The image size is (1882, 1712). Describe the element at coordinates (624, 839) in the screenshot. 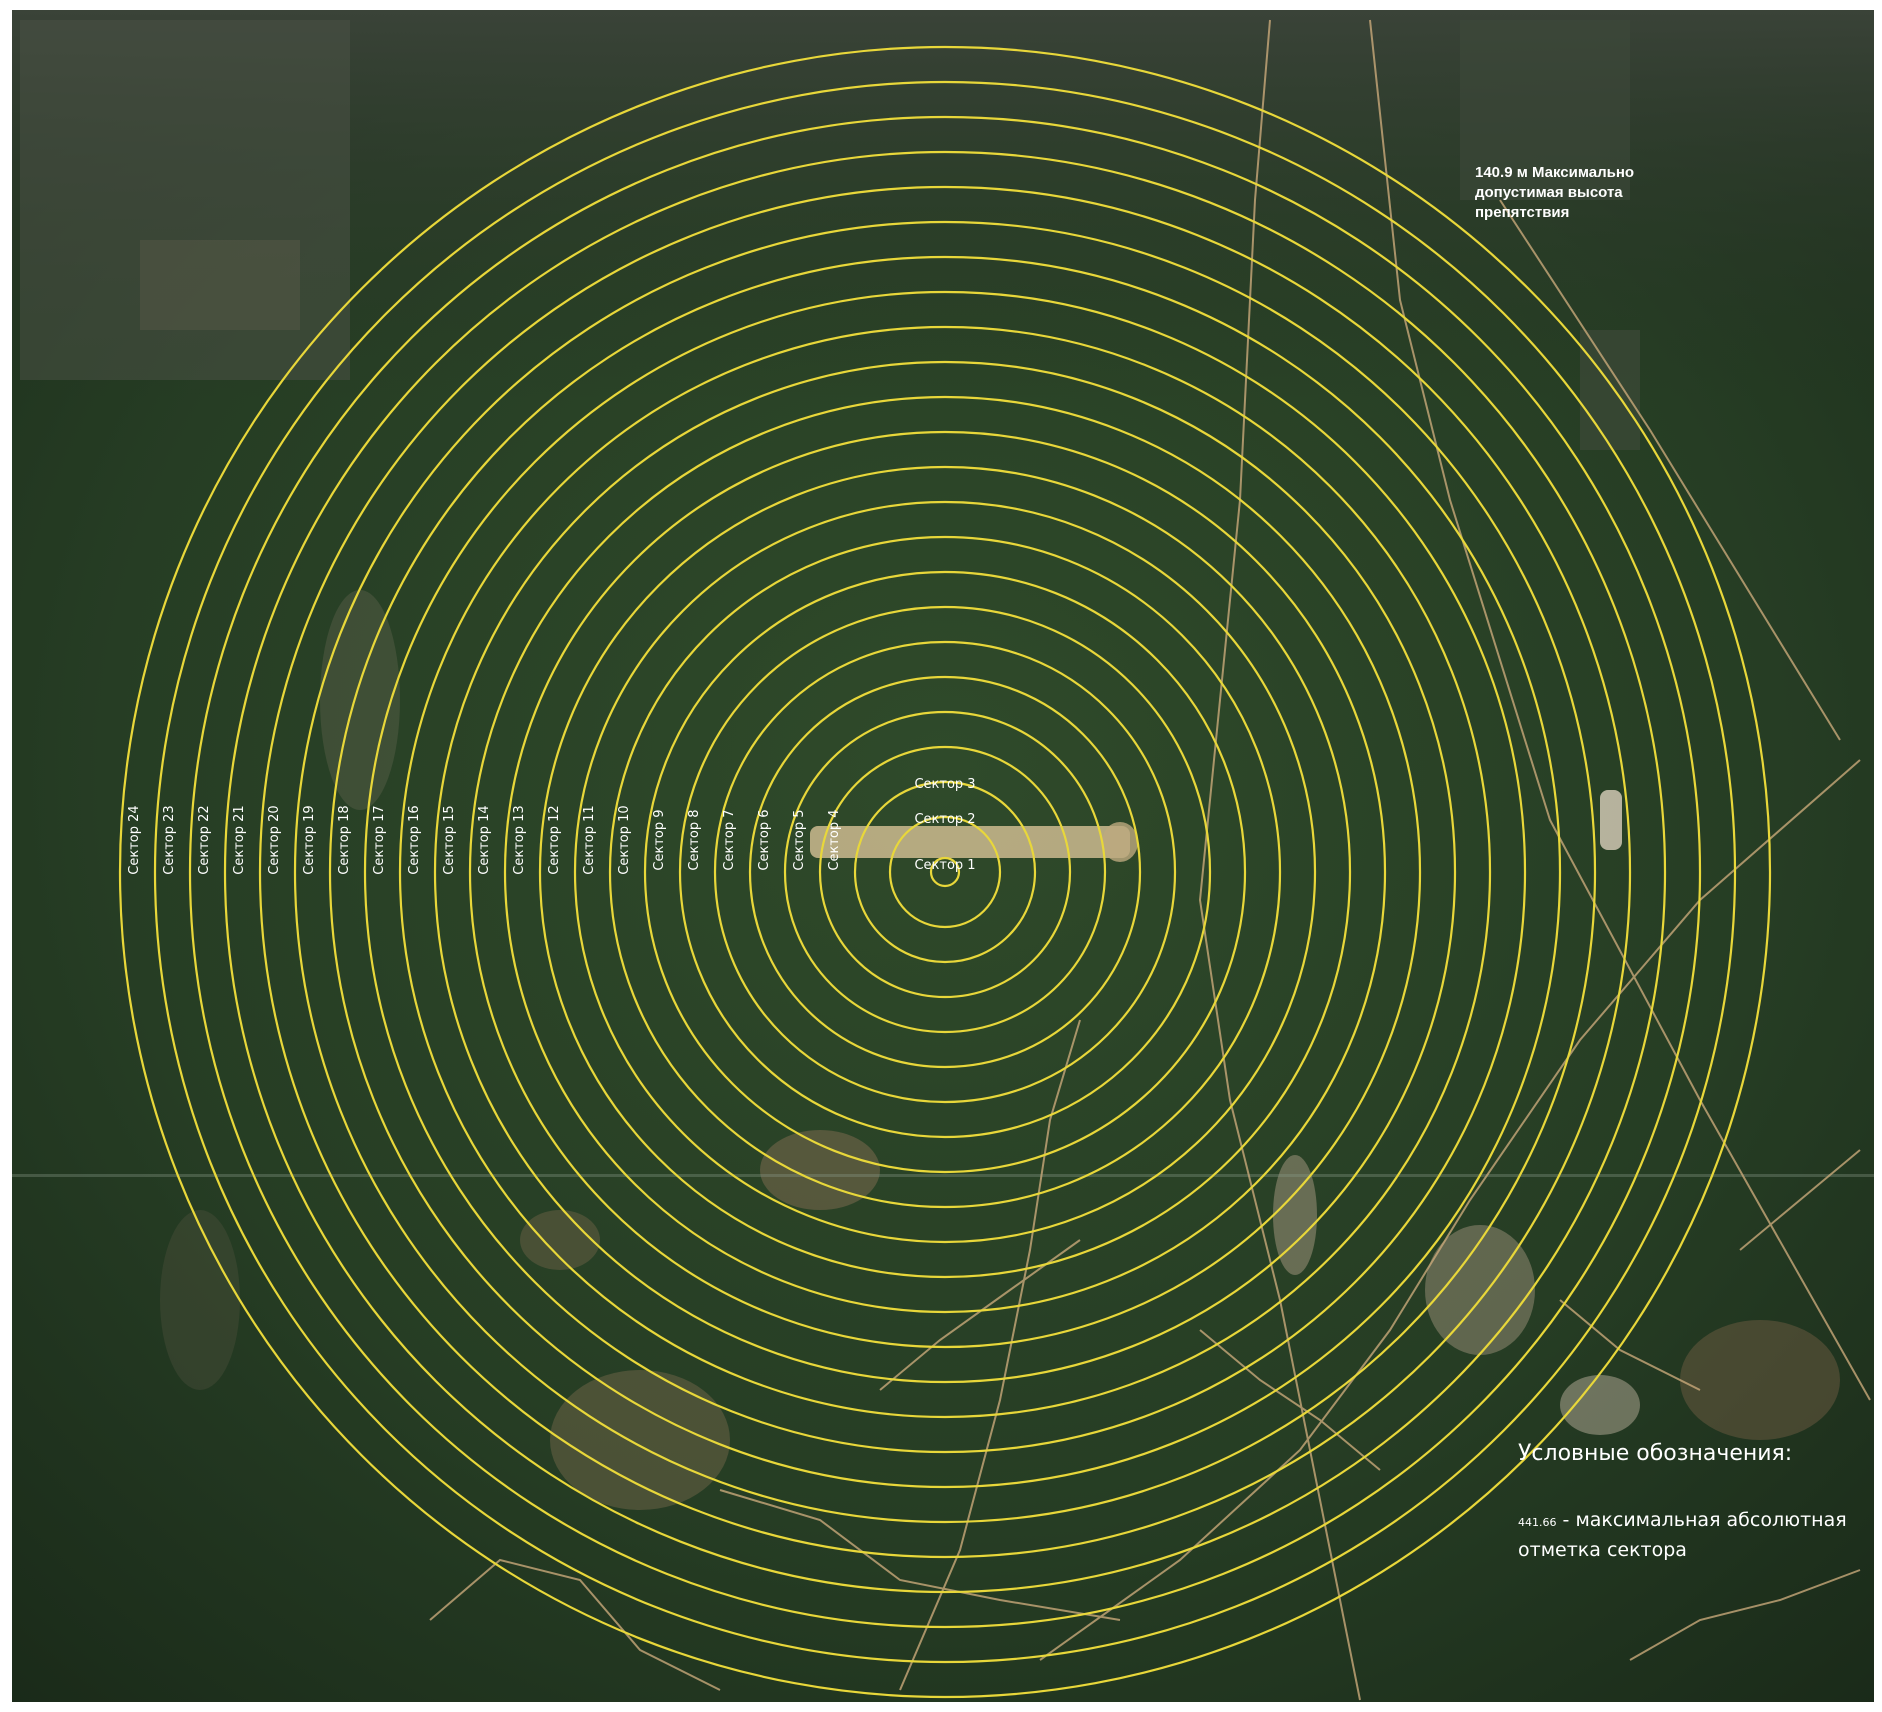

I see `sector-label-10: Сектор 10` at that location.